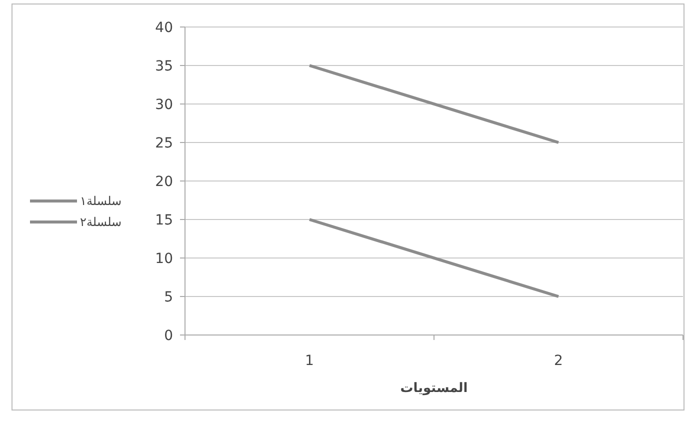 This screenshot has height=428, width=696. Describe the element at coordinates (309, 361) in the screenshot. I see `x-tick-label: 1` at that location.